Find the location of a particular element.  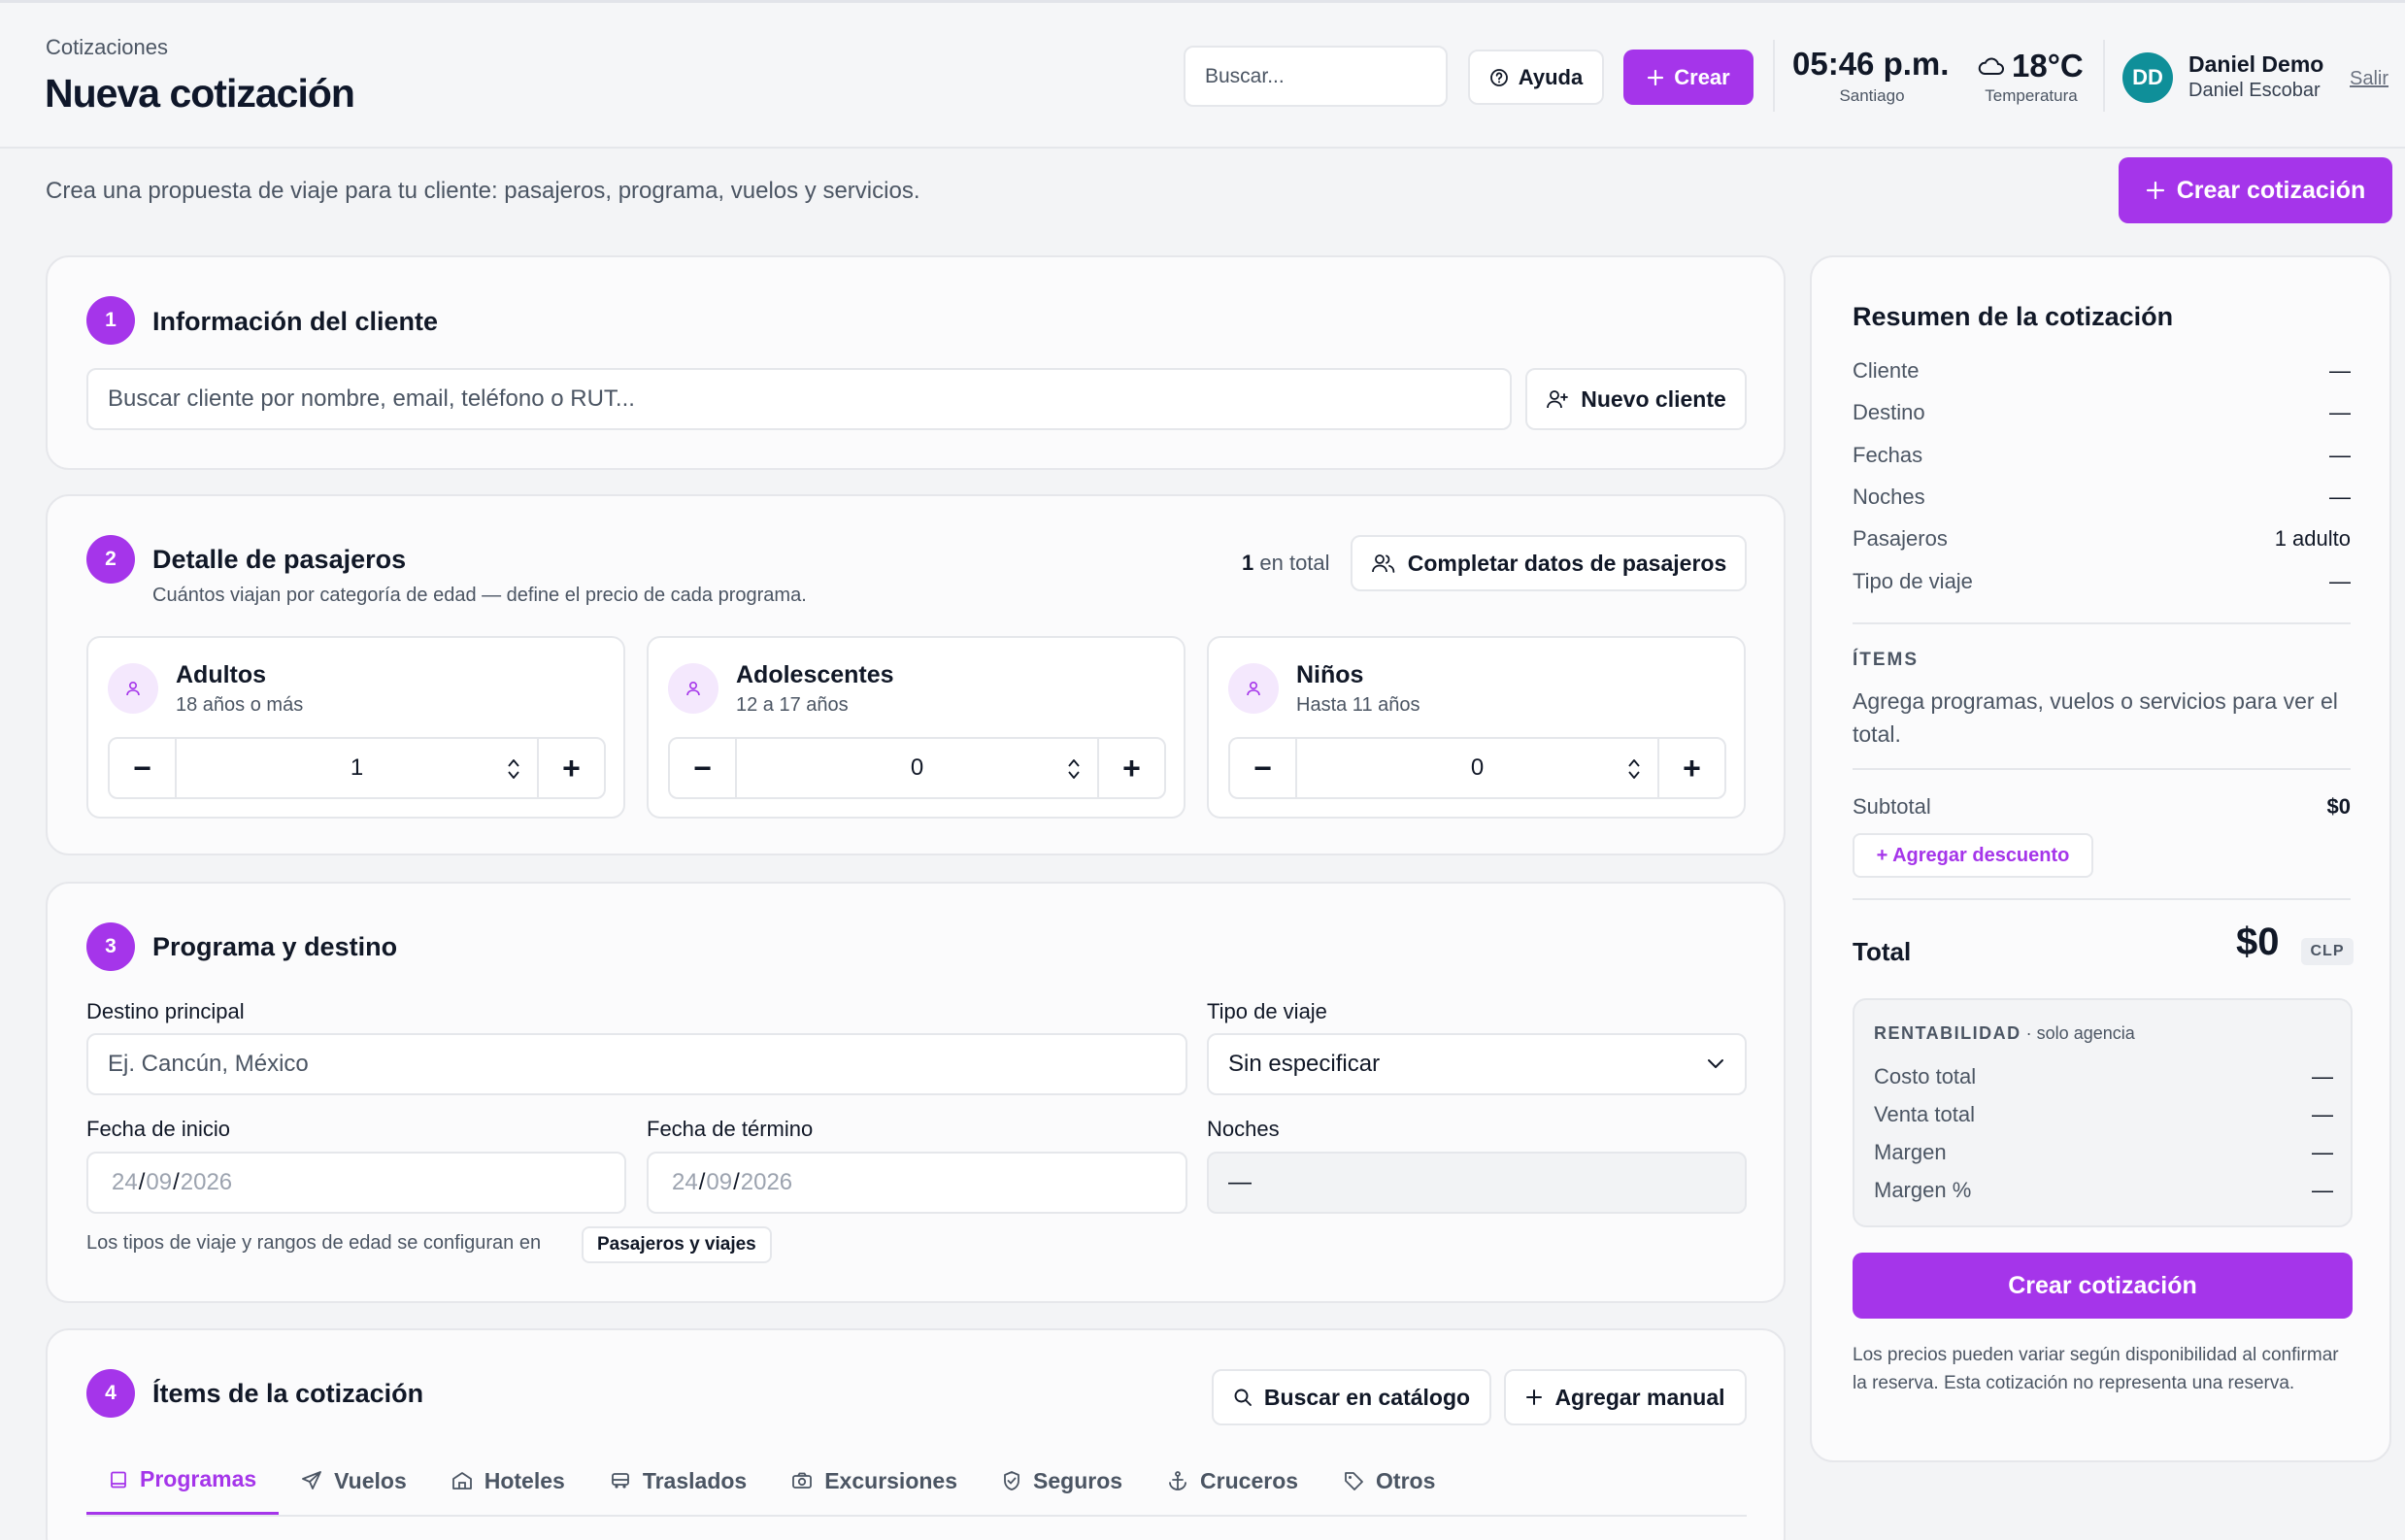

tab-vuelos: Vuelos is located at coordinates (354, 1481).